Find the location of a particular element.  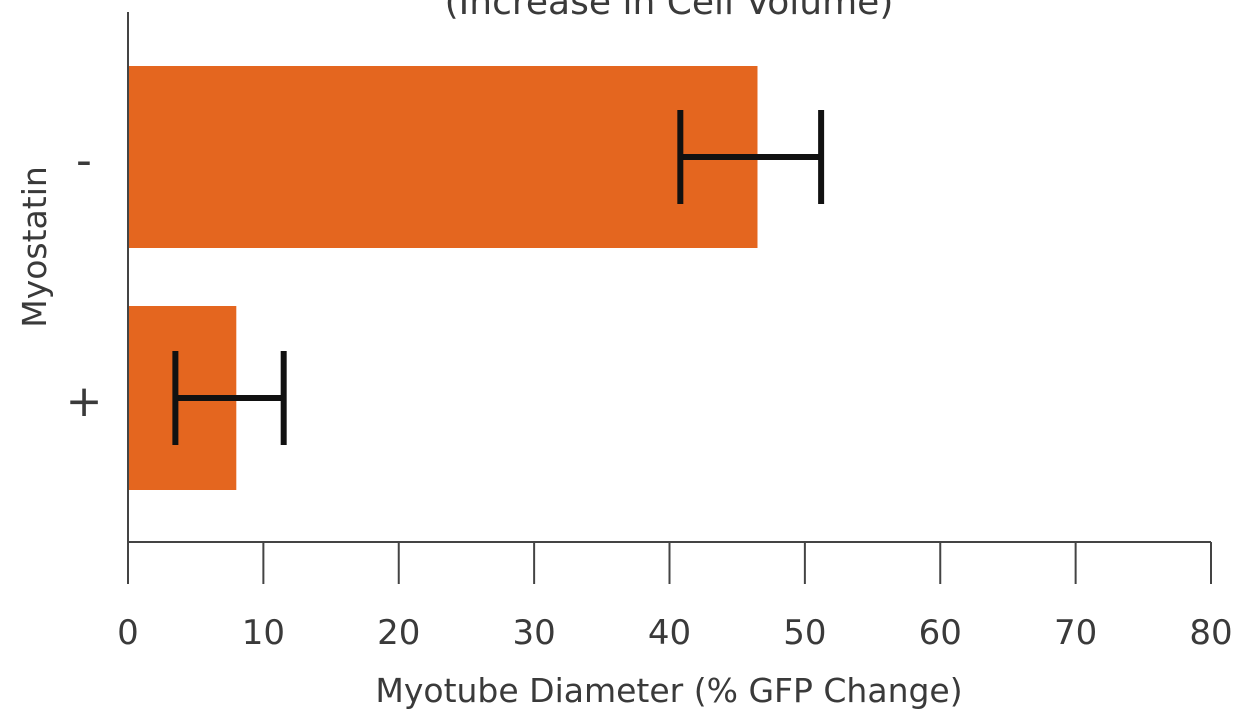

x-tick-label-20: 20 is located at coordinates (398, 633).